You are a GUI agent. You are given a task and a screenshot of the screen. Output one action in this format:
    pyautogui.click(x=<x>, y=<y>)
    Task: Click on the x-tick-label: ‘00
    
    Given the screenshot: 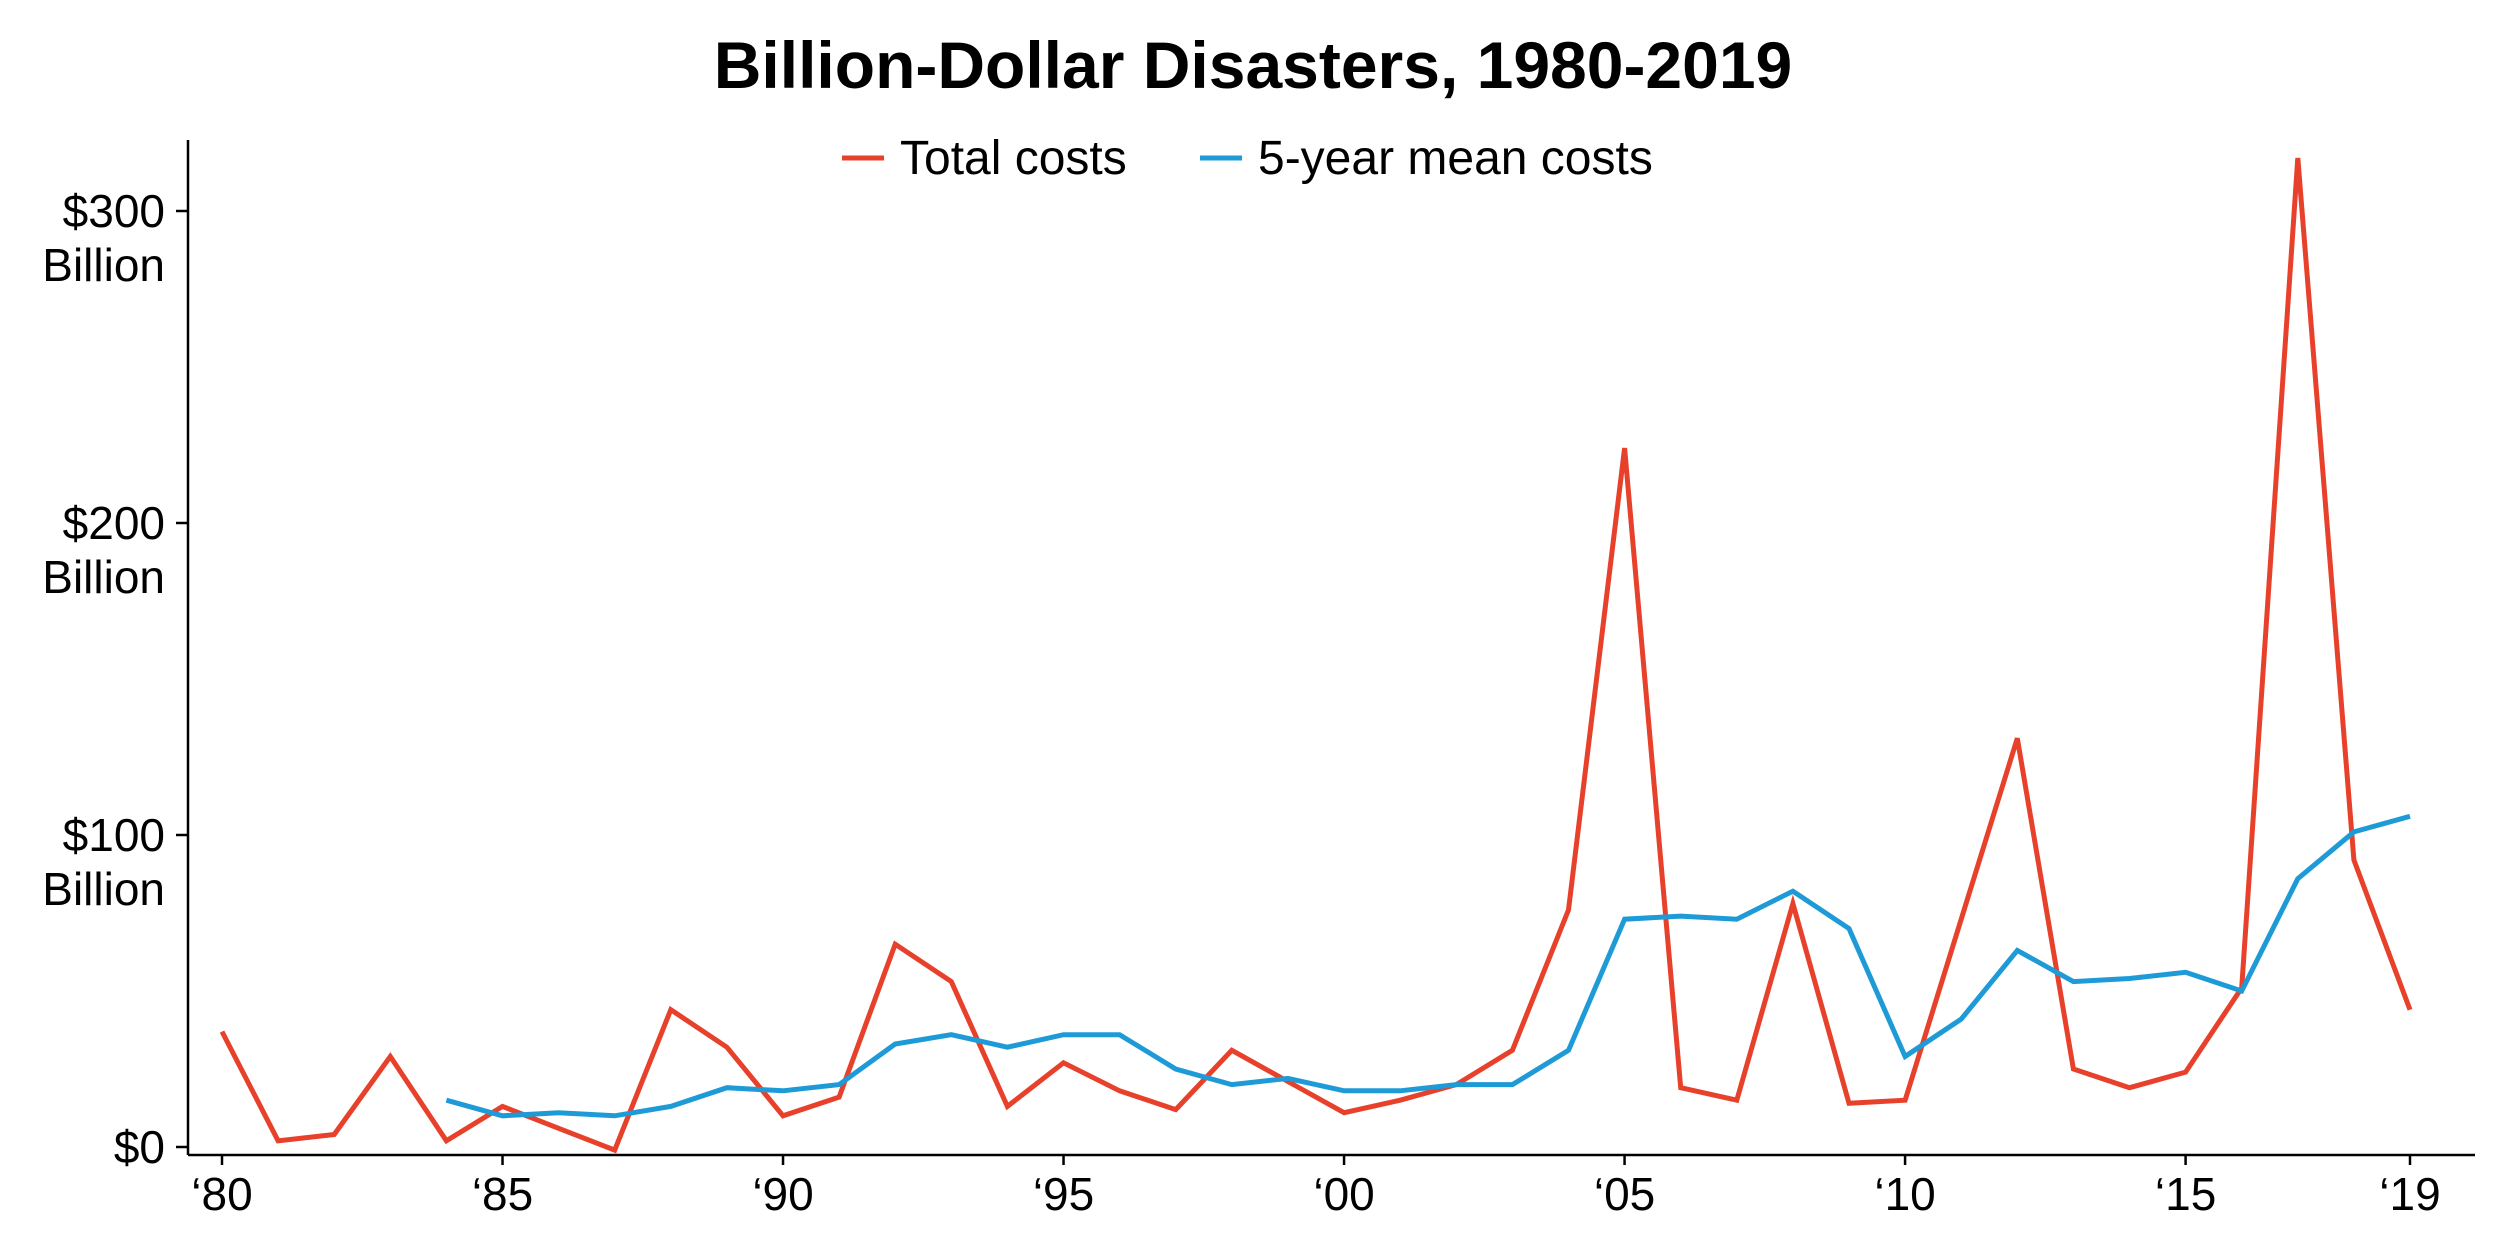 What is the action you would take?
    pyautogui.click(x=1343, y=1194)
    